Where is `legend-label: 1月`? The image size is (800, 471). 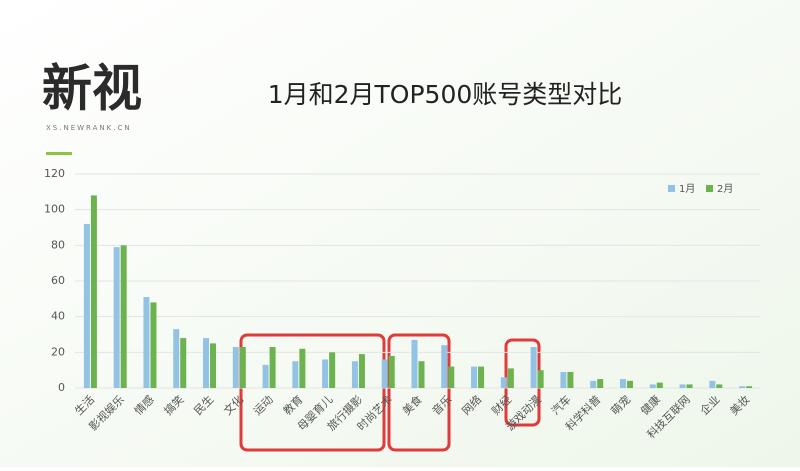 legend-label: 1月 is located at coordinates (687, 189).